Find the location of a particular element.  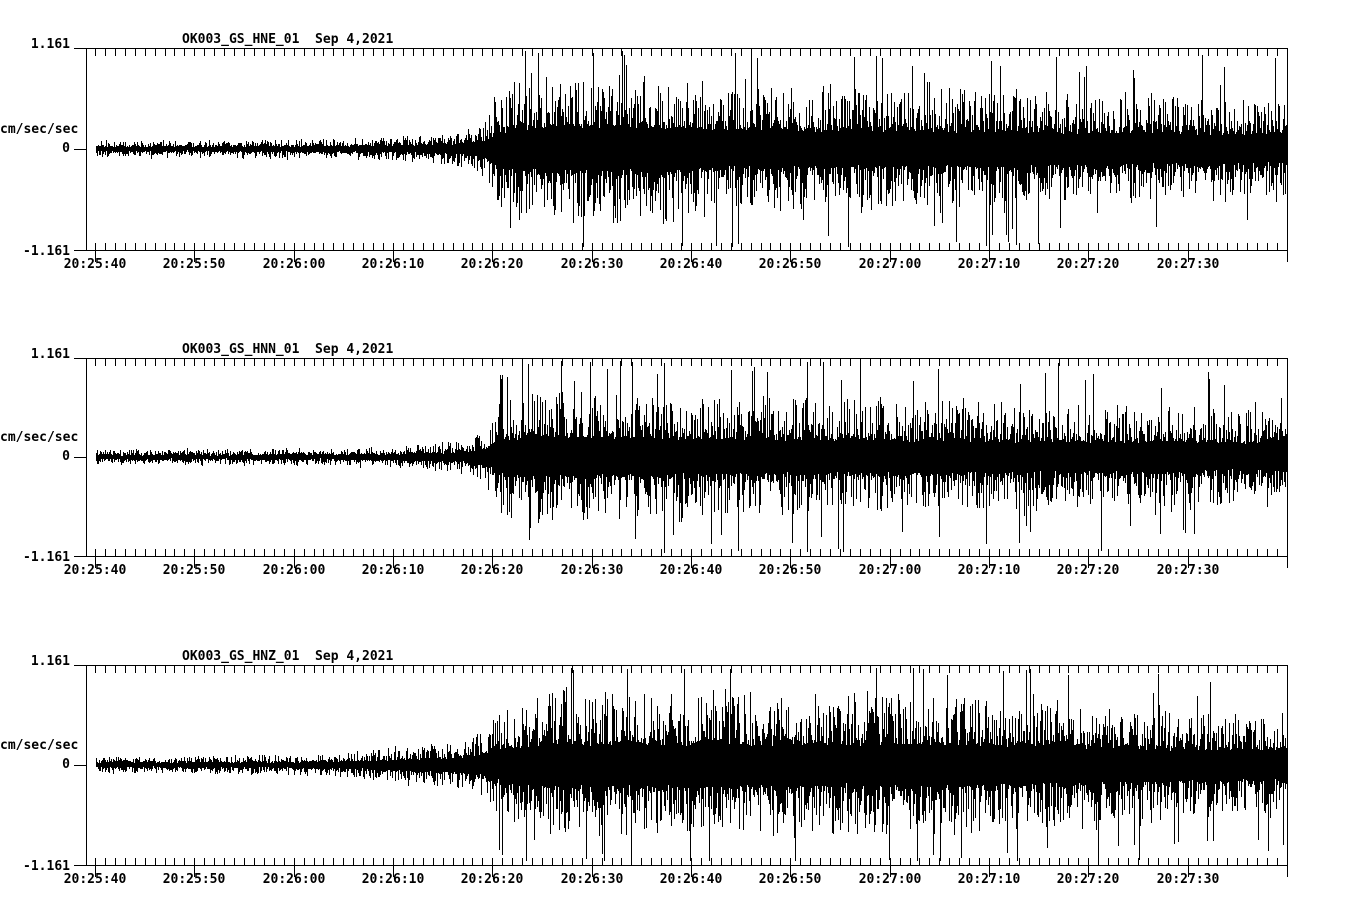

panel-title: OK003_GS_HNE_01 Sep 4,2021 is located at coordinates (288, 39).